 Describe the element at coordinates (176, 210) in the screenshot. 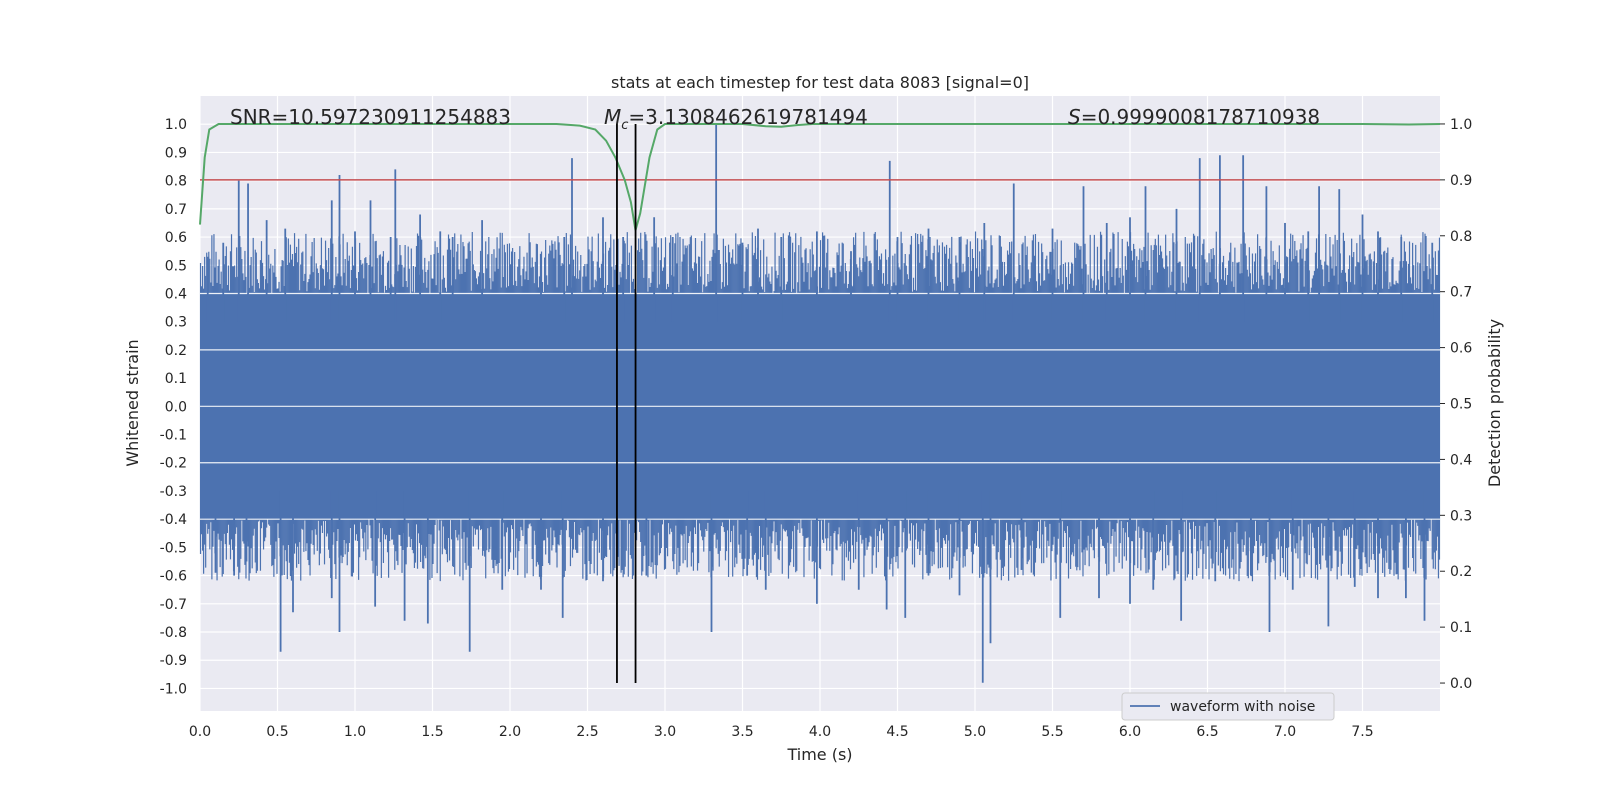

I see `y-tick-label-3: 0.7` at that location.